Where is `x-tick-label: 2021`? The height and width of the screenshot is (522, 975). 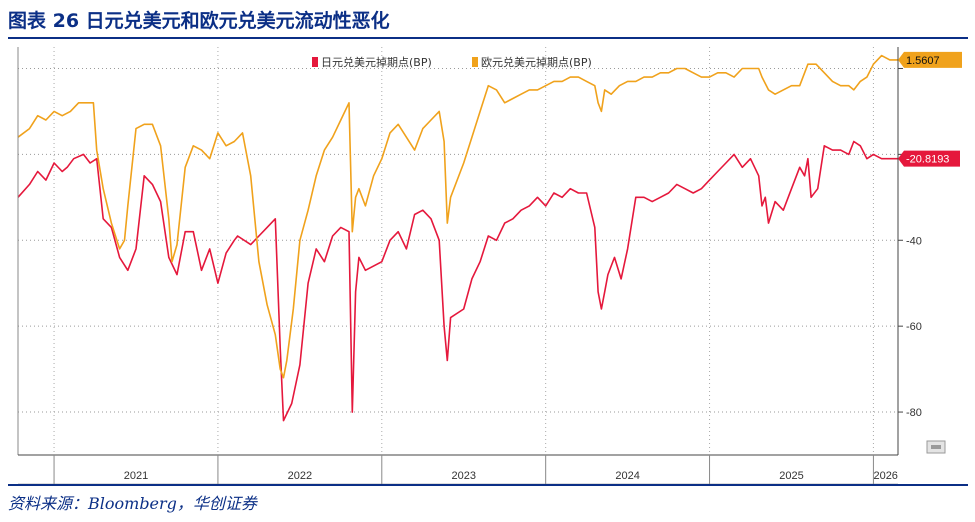
x-tick-label: 2021 is located at coordinates (136, 476).